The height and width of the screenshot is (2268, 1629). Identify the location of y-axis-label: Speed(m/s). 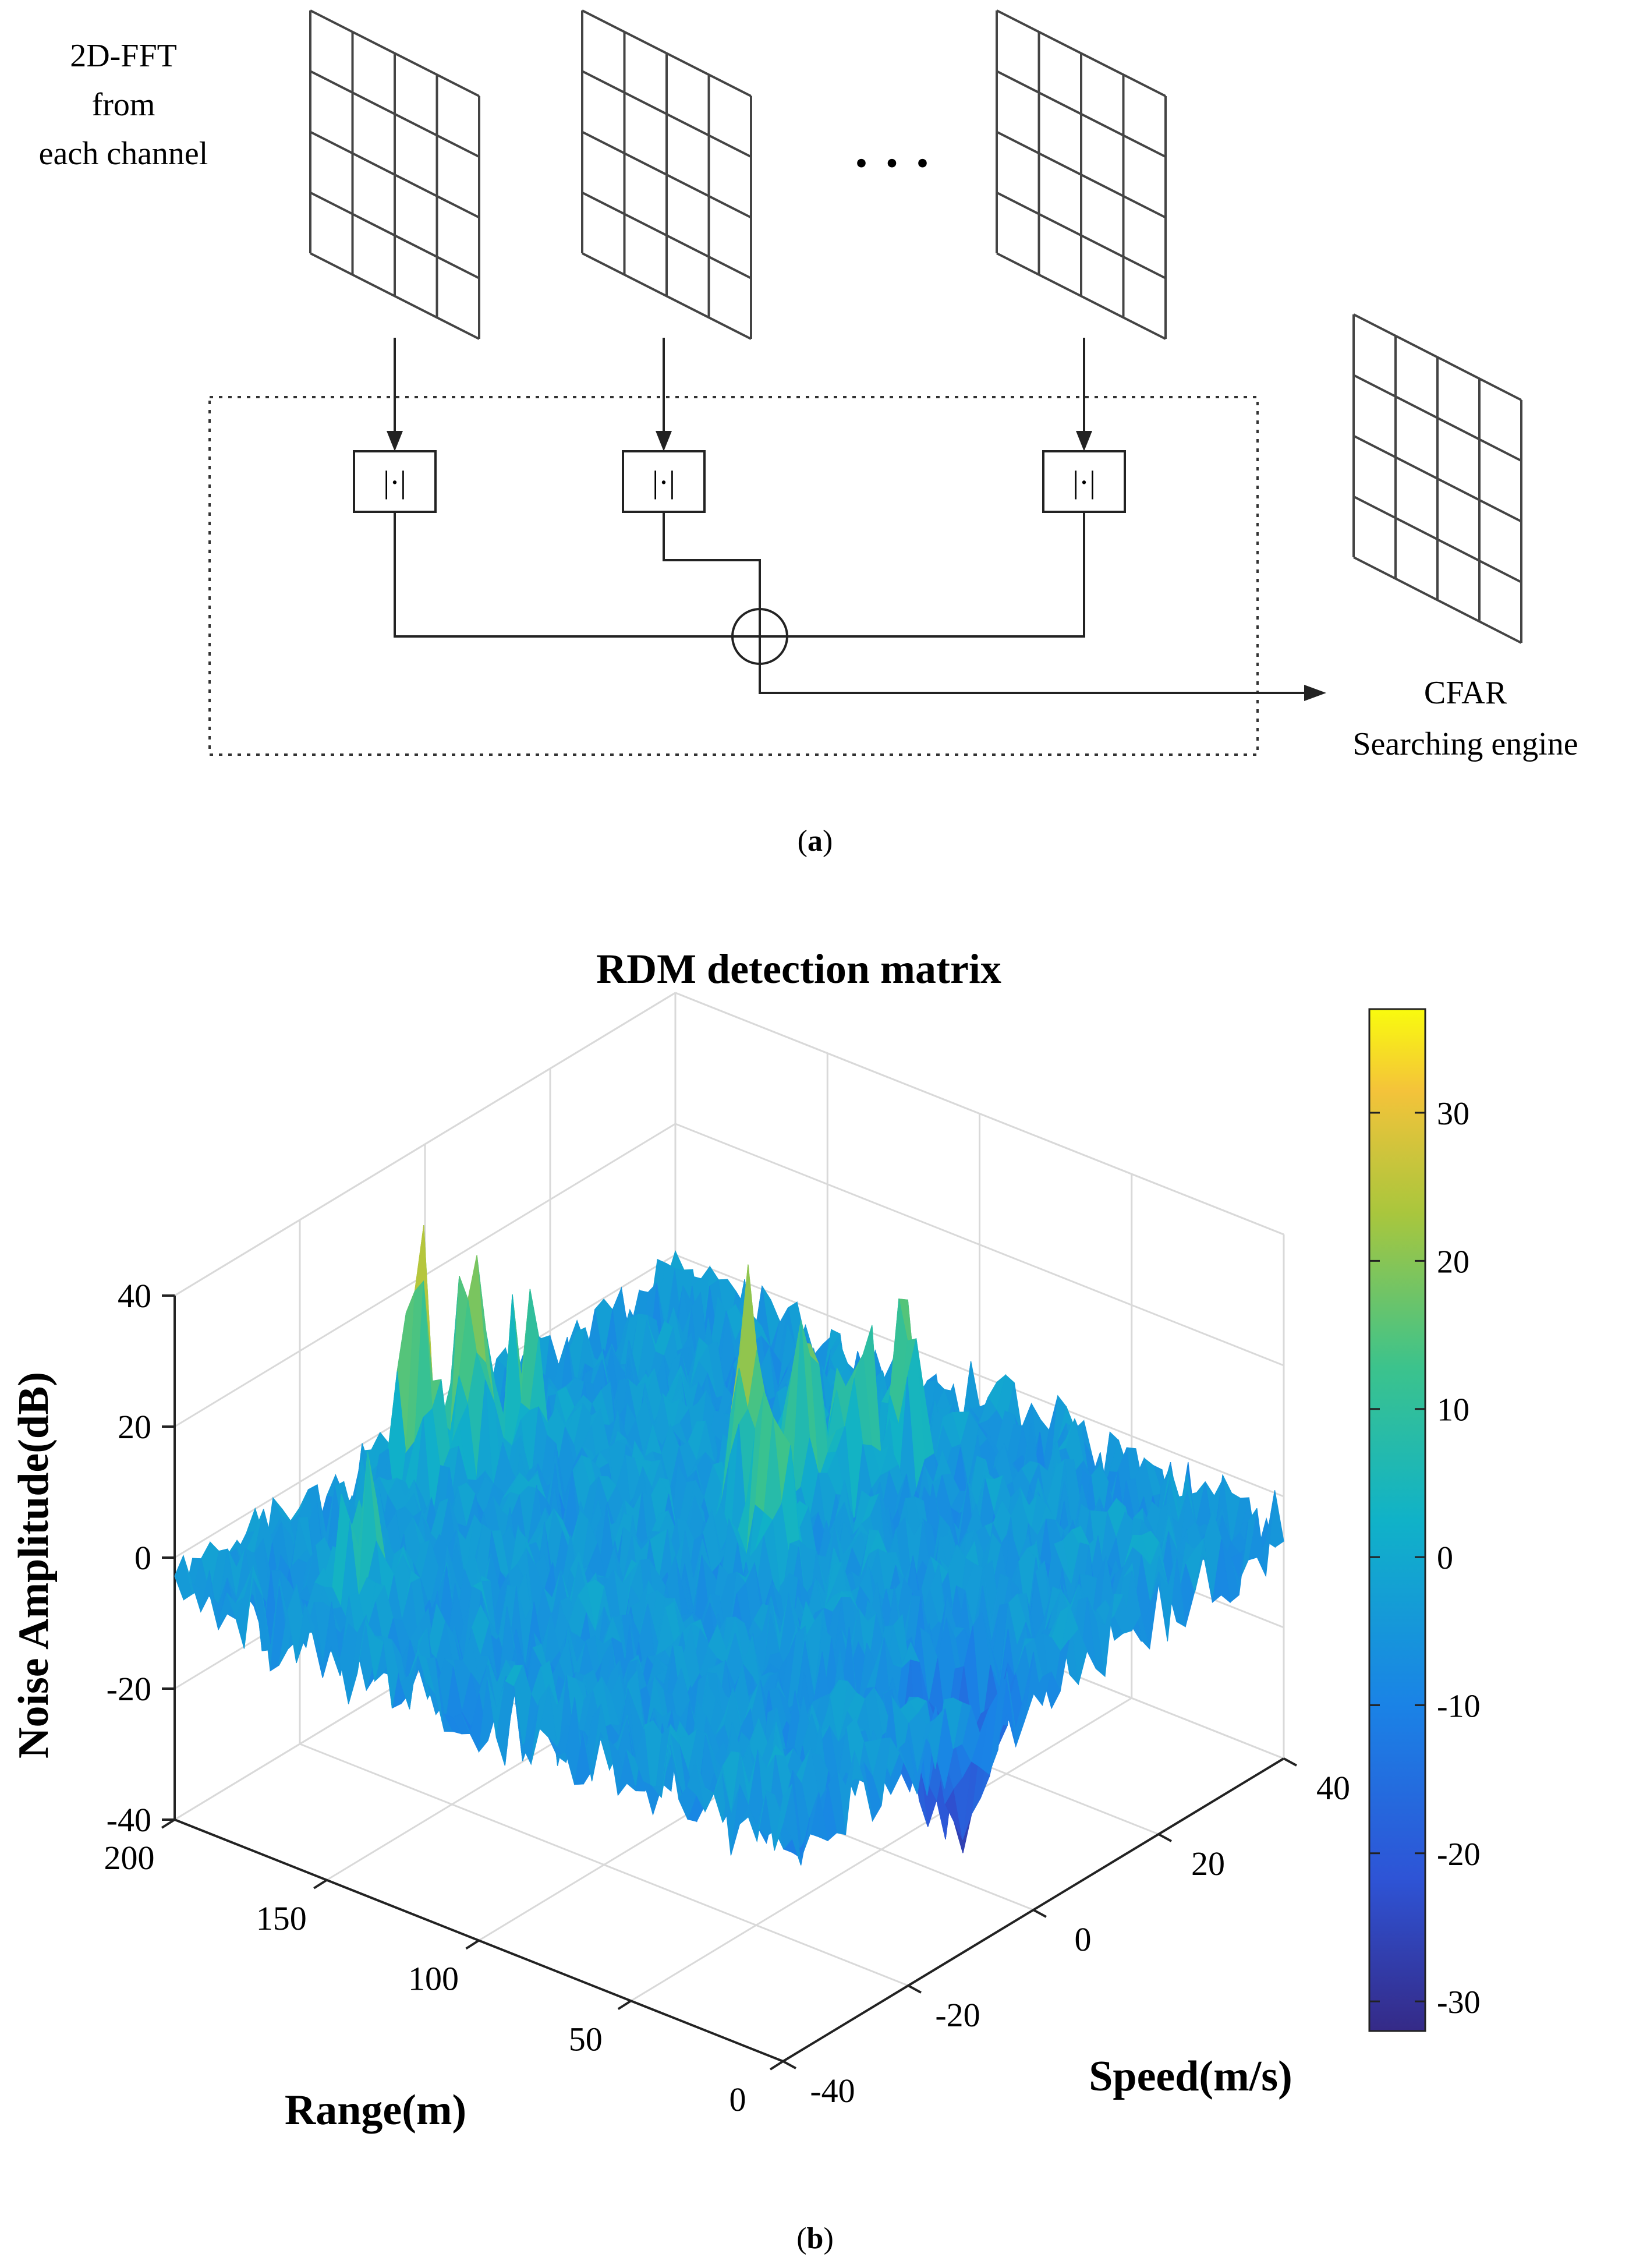
(1190, 2076).